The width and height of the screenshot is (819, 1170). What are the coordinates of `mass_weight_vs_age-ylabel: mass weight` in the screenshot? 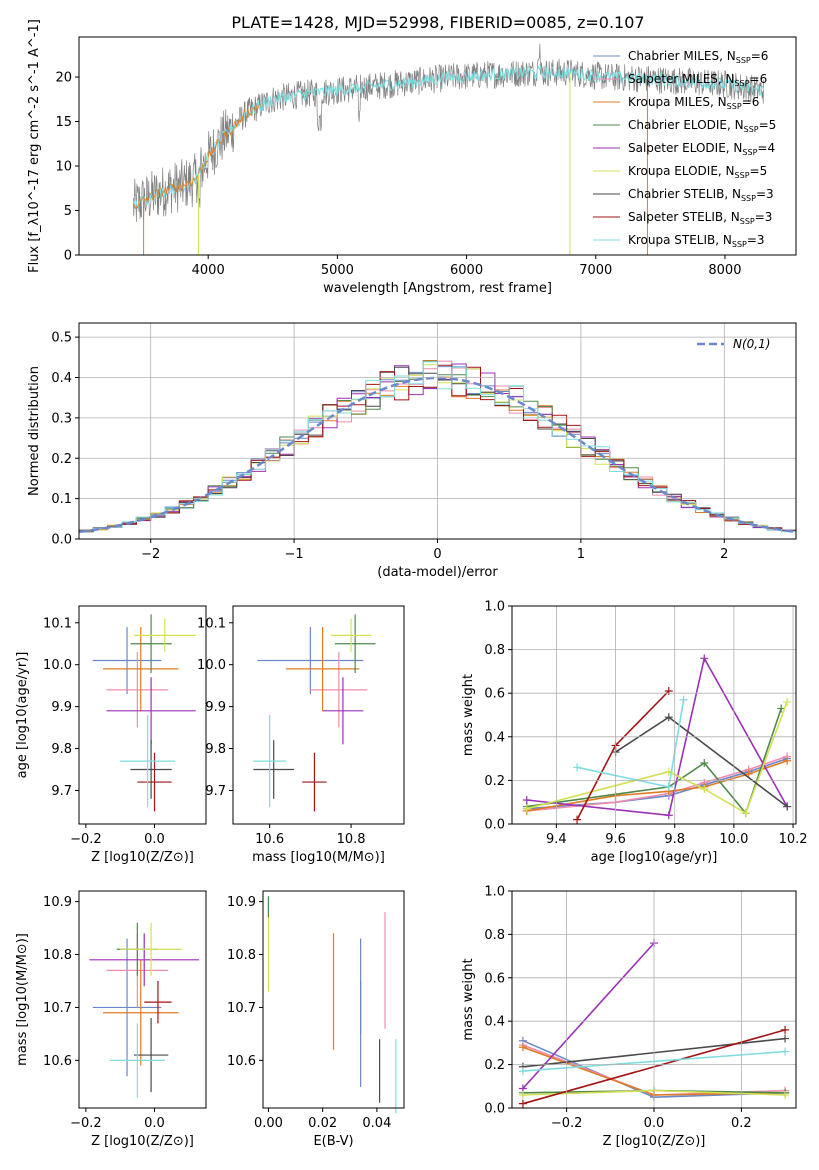 It's located at (468, 715).